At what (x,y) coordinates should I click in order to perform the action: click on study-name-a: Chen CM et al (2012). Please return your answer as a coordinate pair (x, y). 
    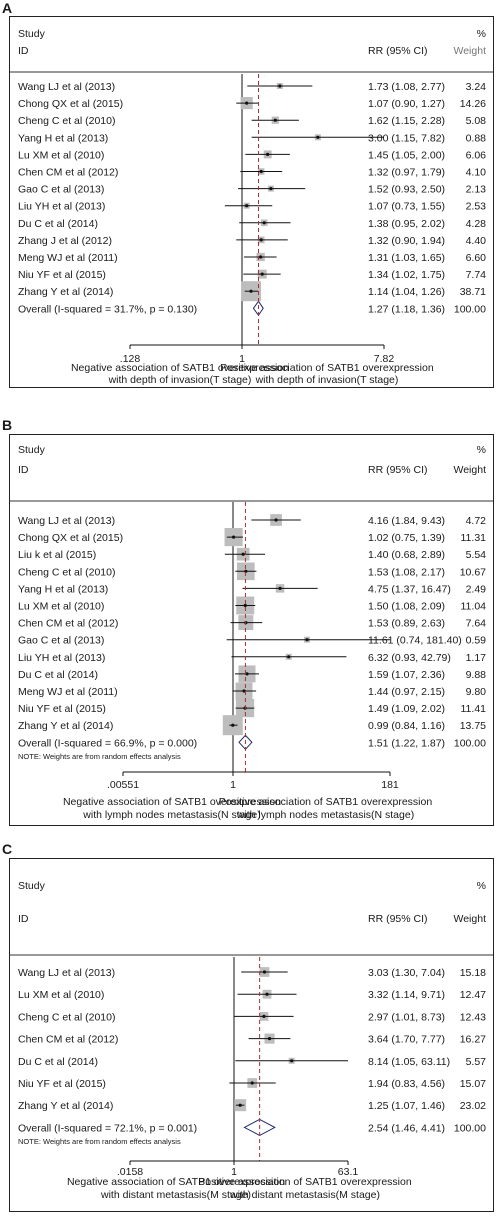
    Looking at the image, I should click on (68, 173).